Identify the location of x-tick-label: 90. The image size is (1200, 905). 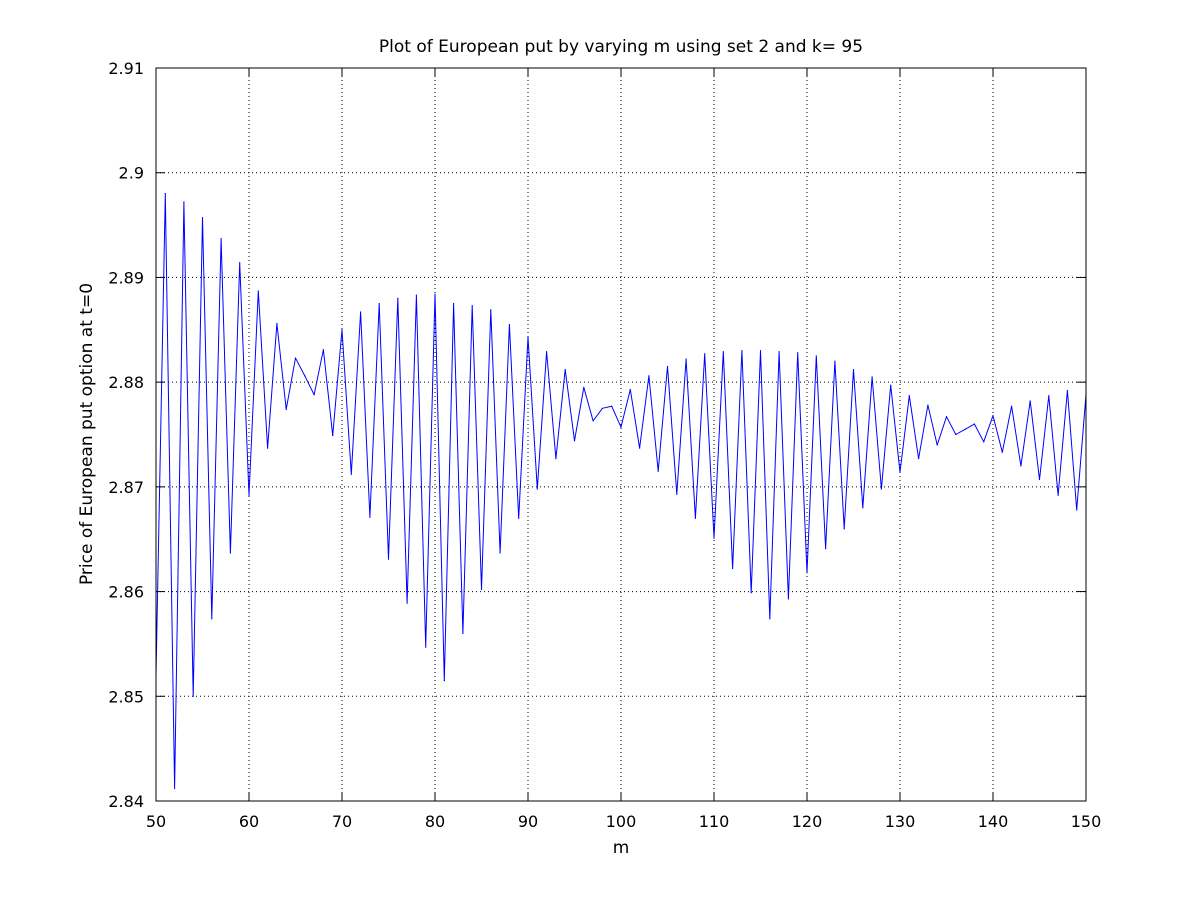
(528, 821).